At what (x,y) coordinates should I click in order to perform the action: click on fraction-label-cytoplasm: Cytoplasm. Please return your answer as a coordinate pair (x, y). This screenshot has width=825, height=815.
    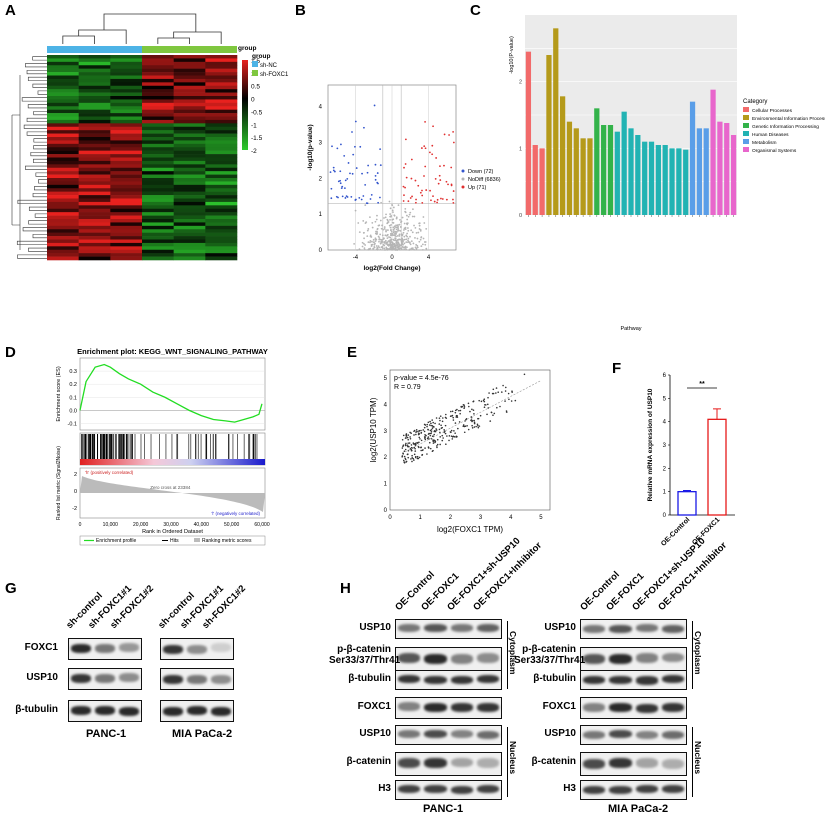
    Looking at the image, I should click on (513, 653).